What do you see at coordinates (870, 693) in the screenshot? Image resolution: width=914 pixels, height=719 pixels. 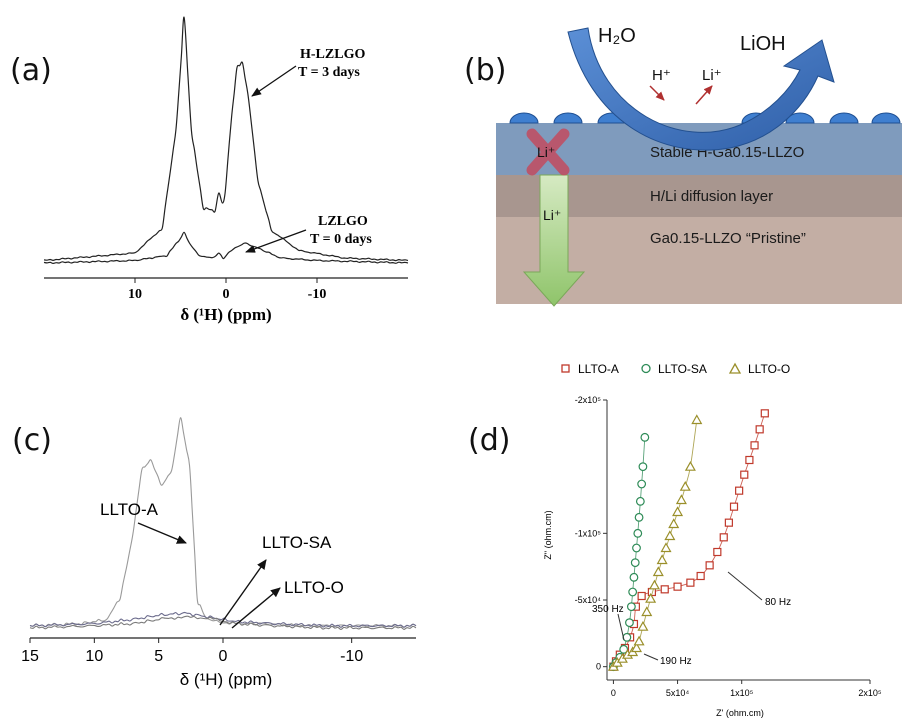 I see `x-tick-label: 2x10⁵` at bounding box center [870, 693].